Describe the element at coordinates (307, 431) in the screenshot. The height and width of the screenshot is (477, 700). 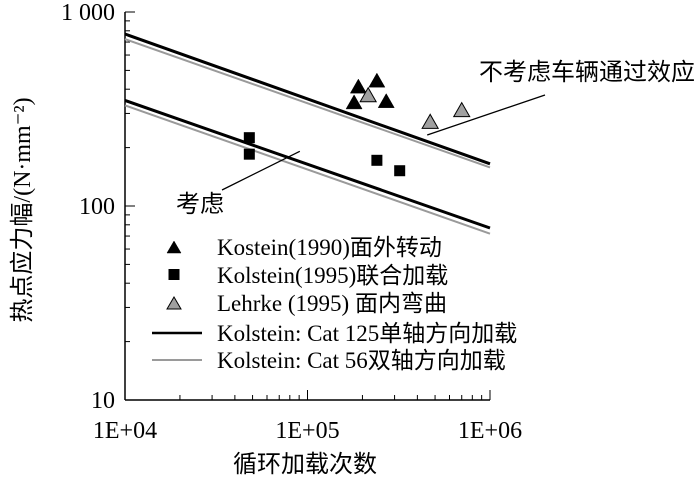
I see `x-tick-label: 1E+05` at that location.